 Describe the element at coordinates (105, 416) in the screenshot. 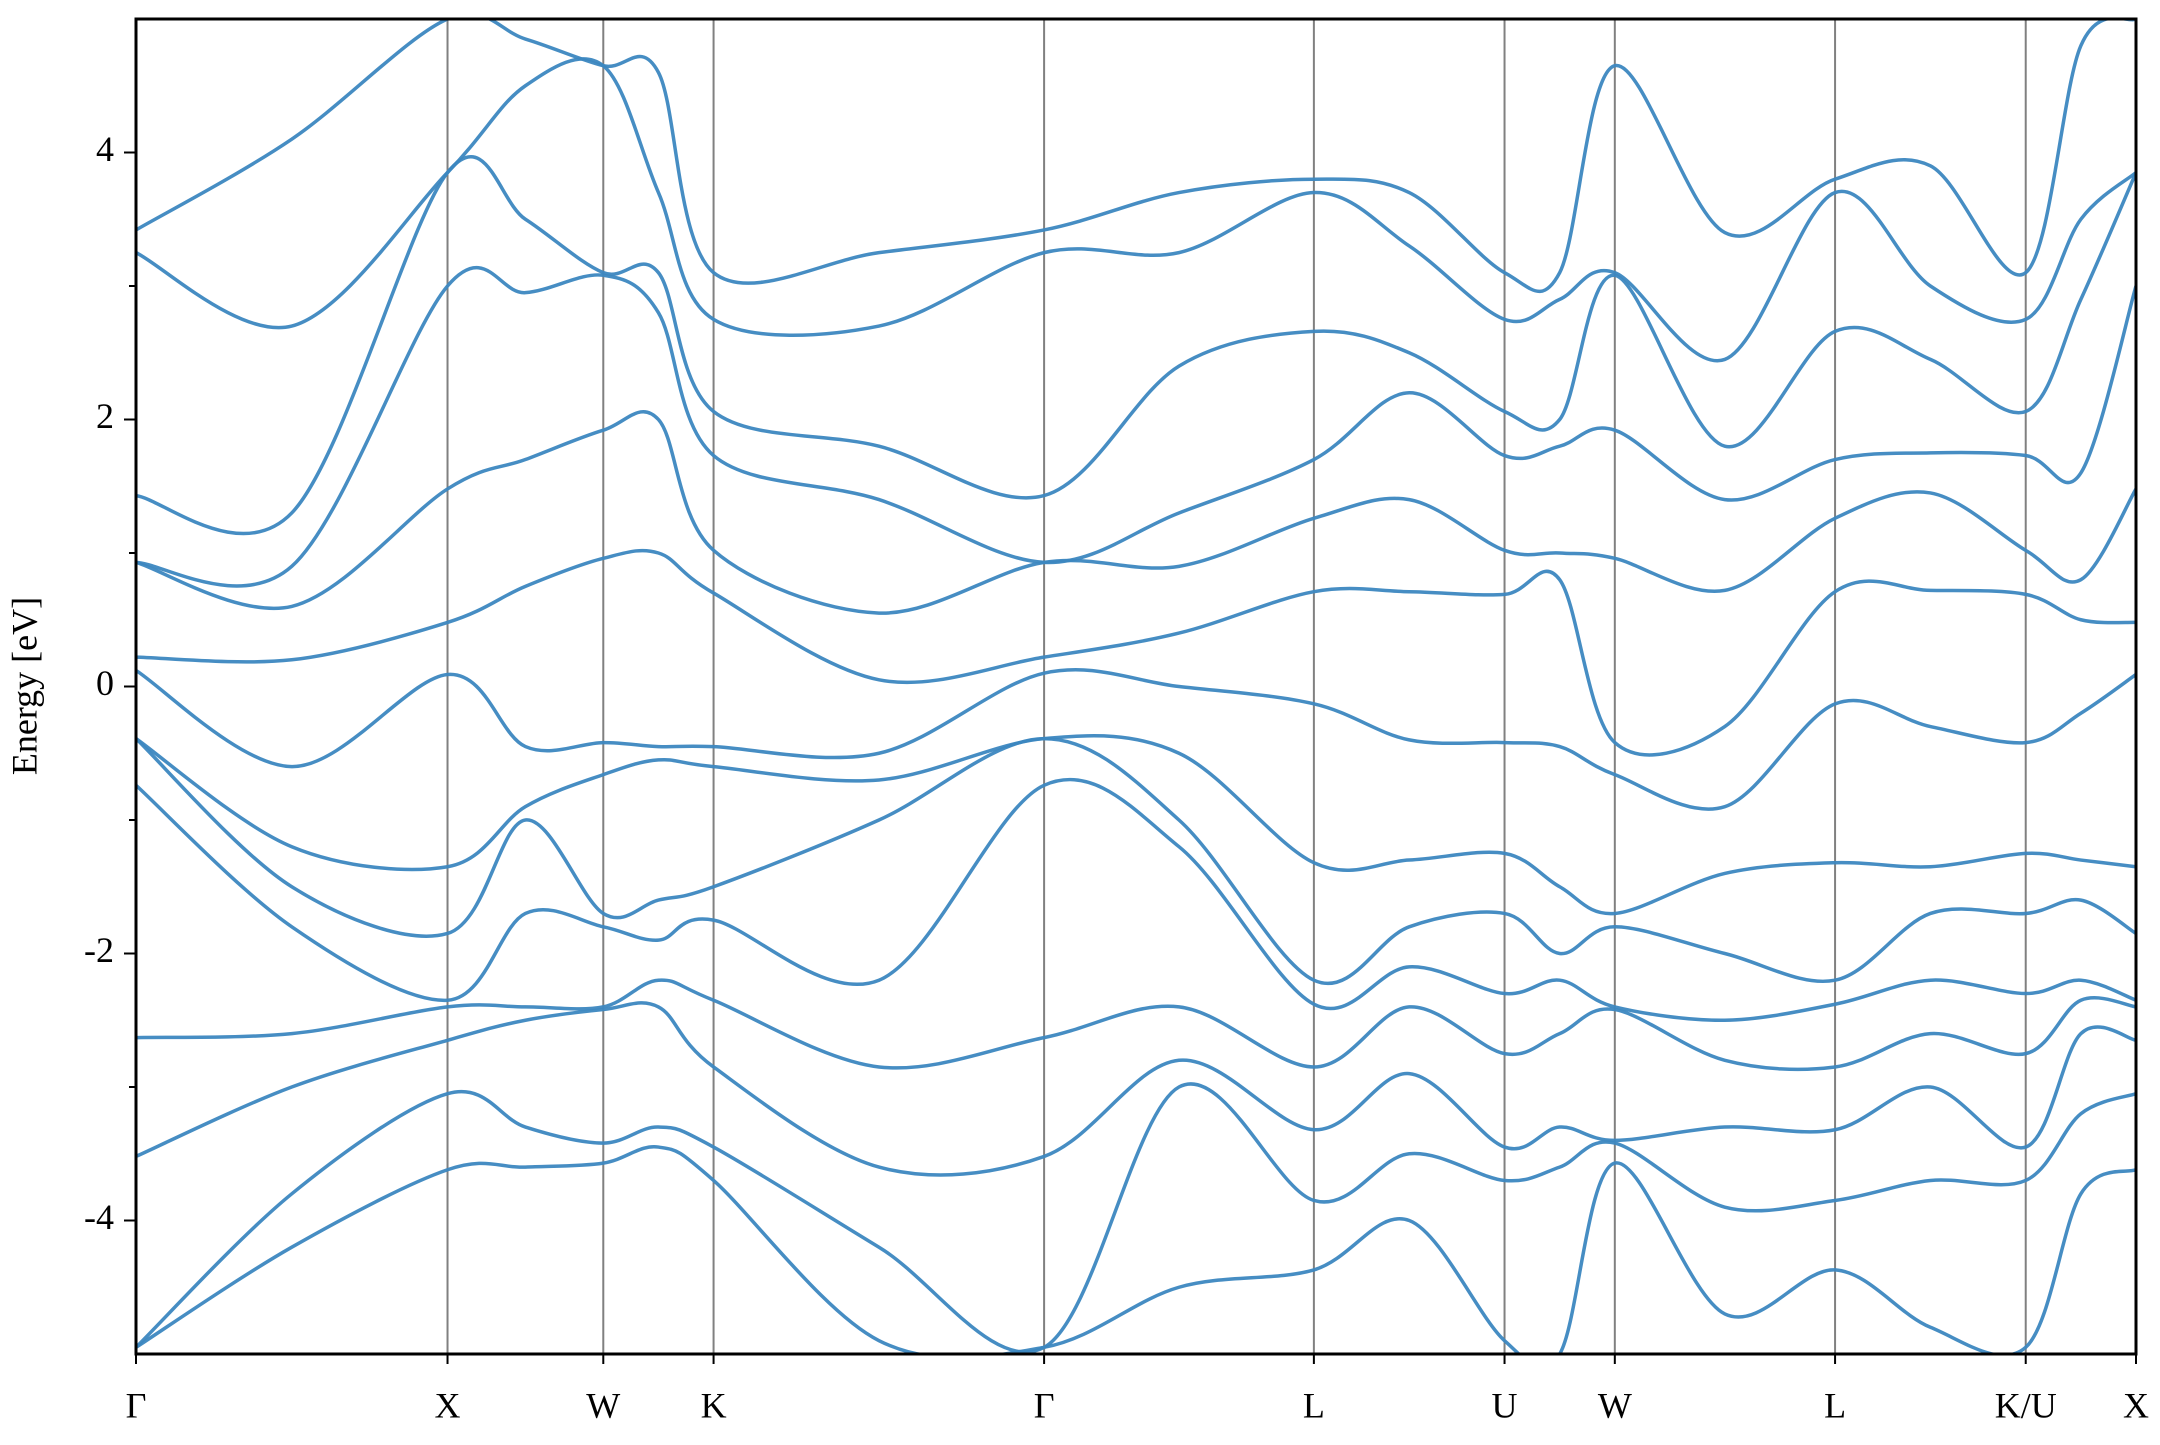

I see `y-tick-label: 2` at that location.